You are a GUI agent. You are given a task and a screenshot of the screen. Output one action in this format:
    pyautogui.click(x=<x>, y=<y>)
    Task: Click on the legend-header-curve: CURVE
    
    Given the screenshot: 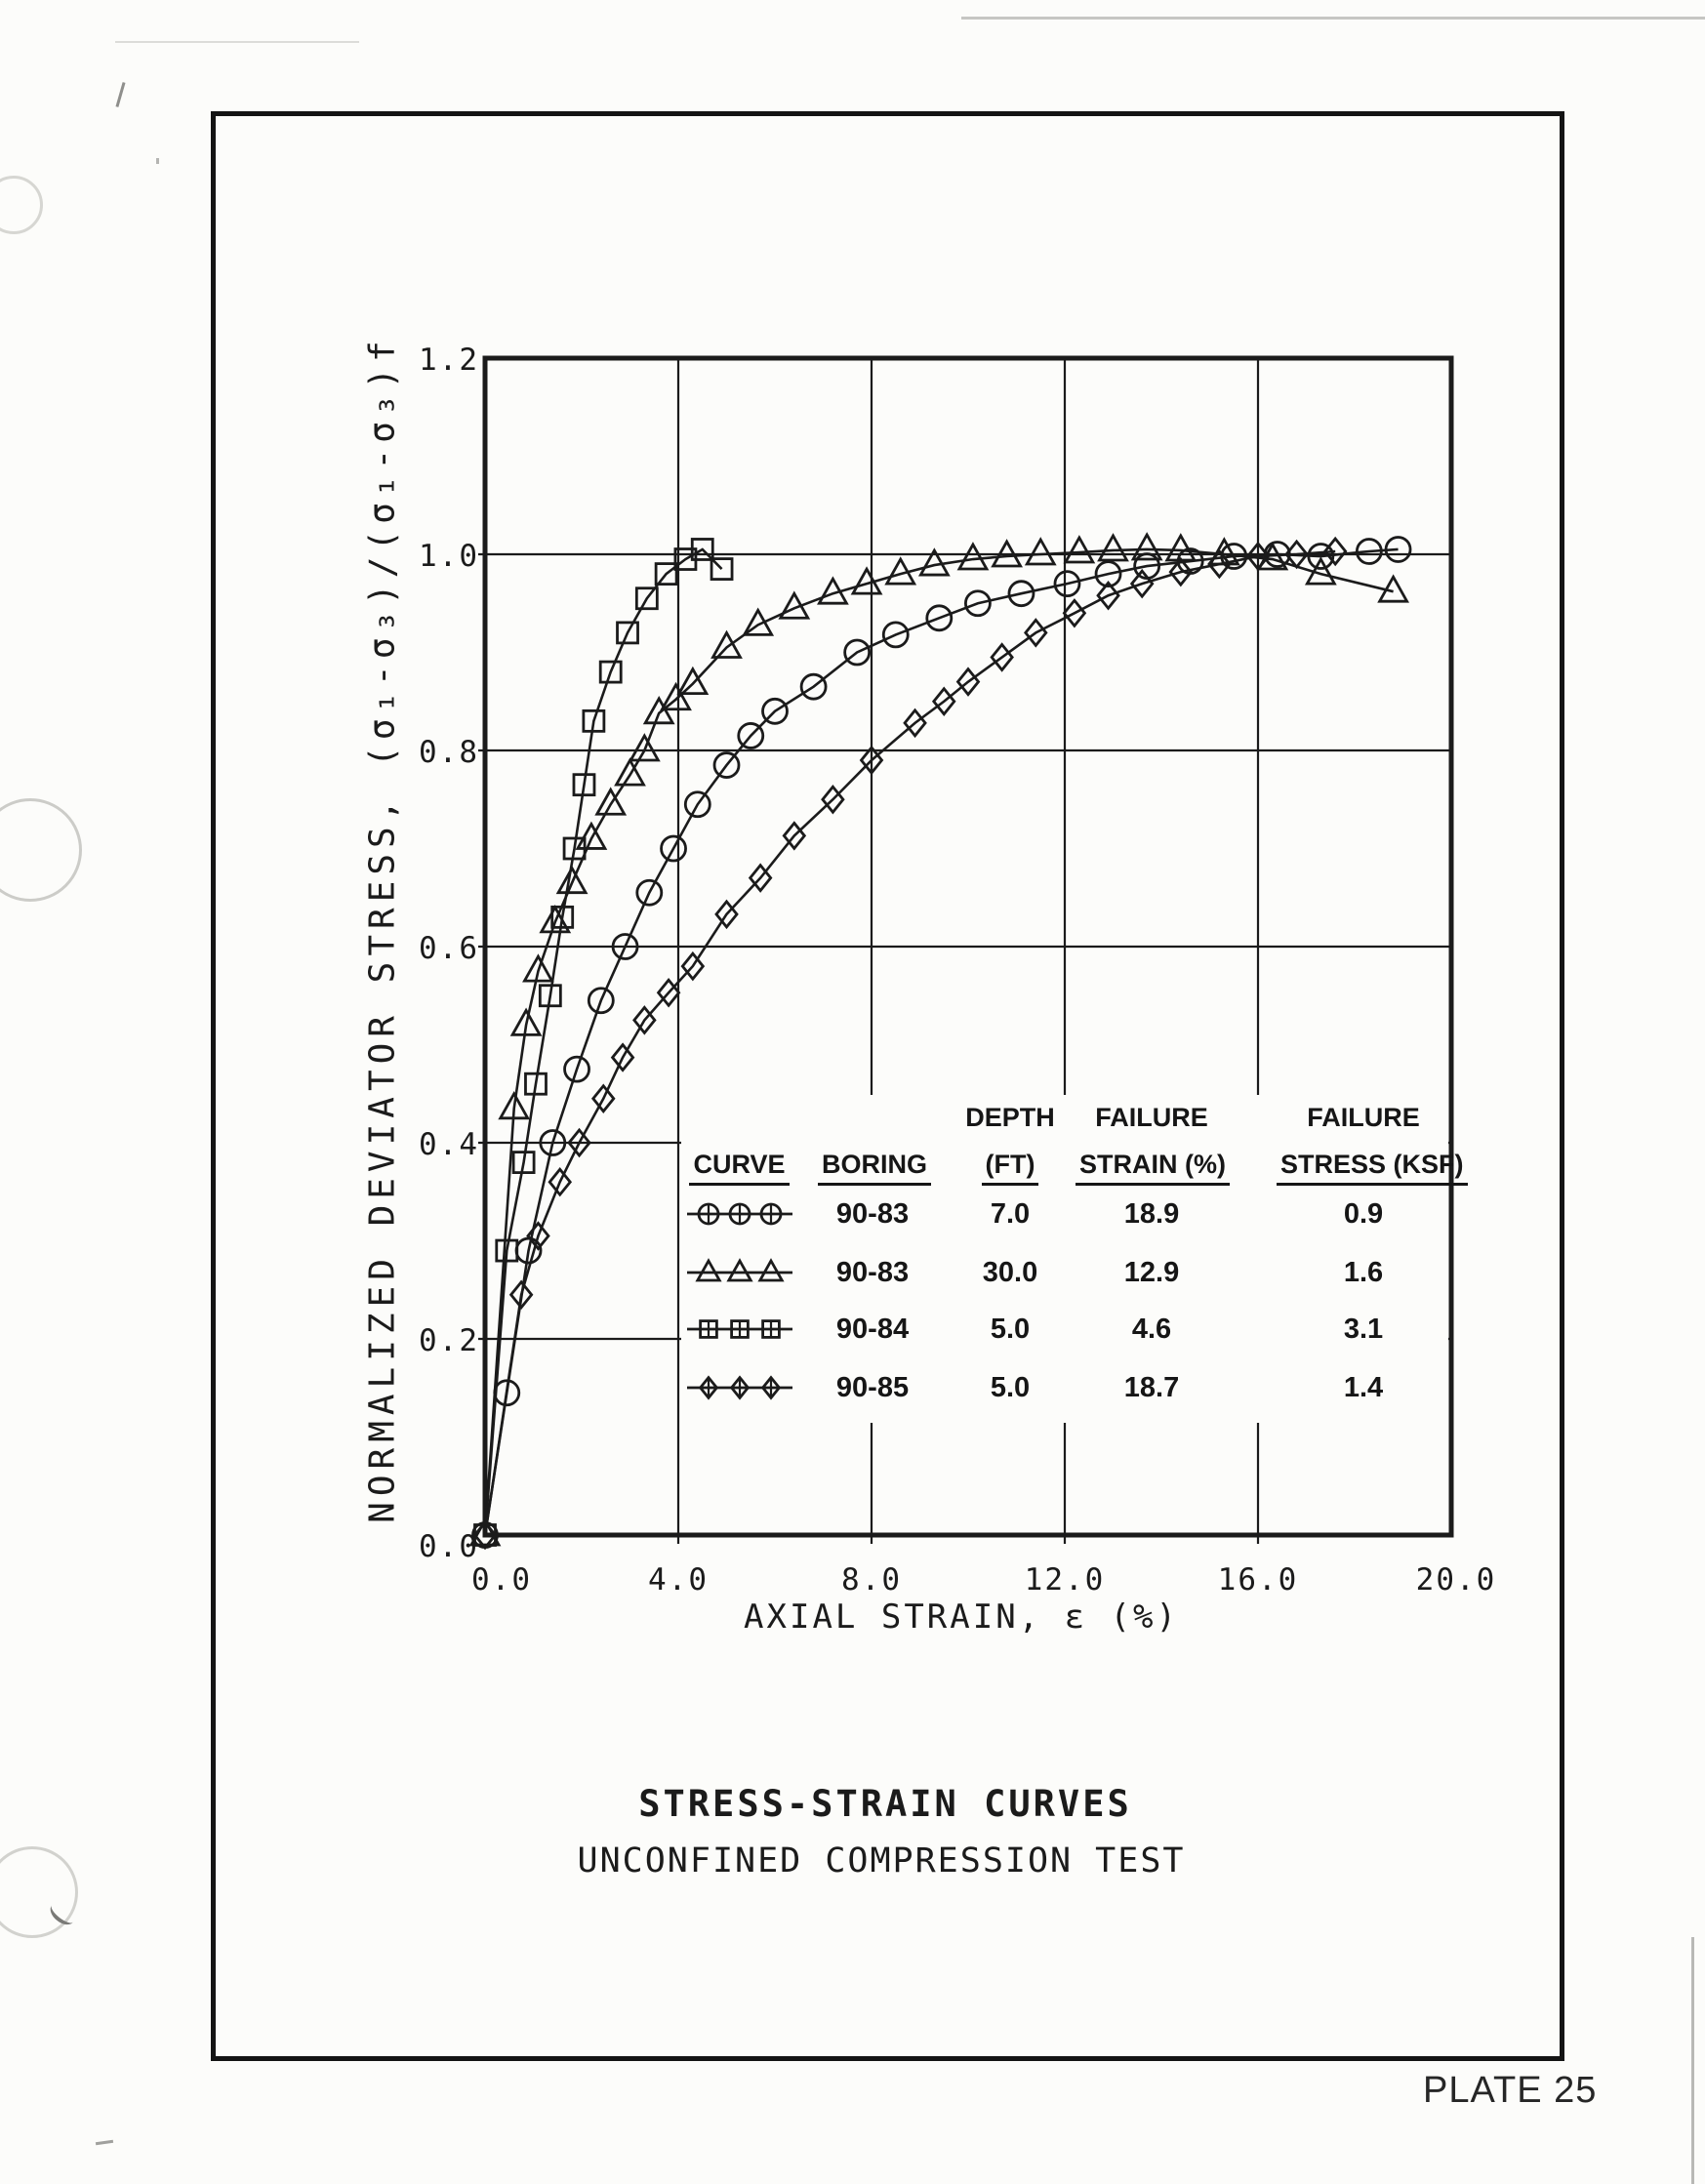 What is the action you would take?
    pyautogui.click(x=739, y=1168)
    